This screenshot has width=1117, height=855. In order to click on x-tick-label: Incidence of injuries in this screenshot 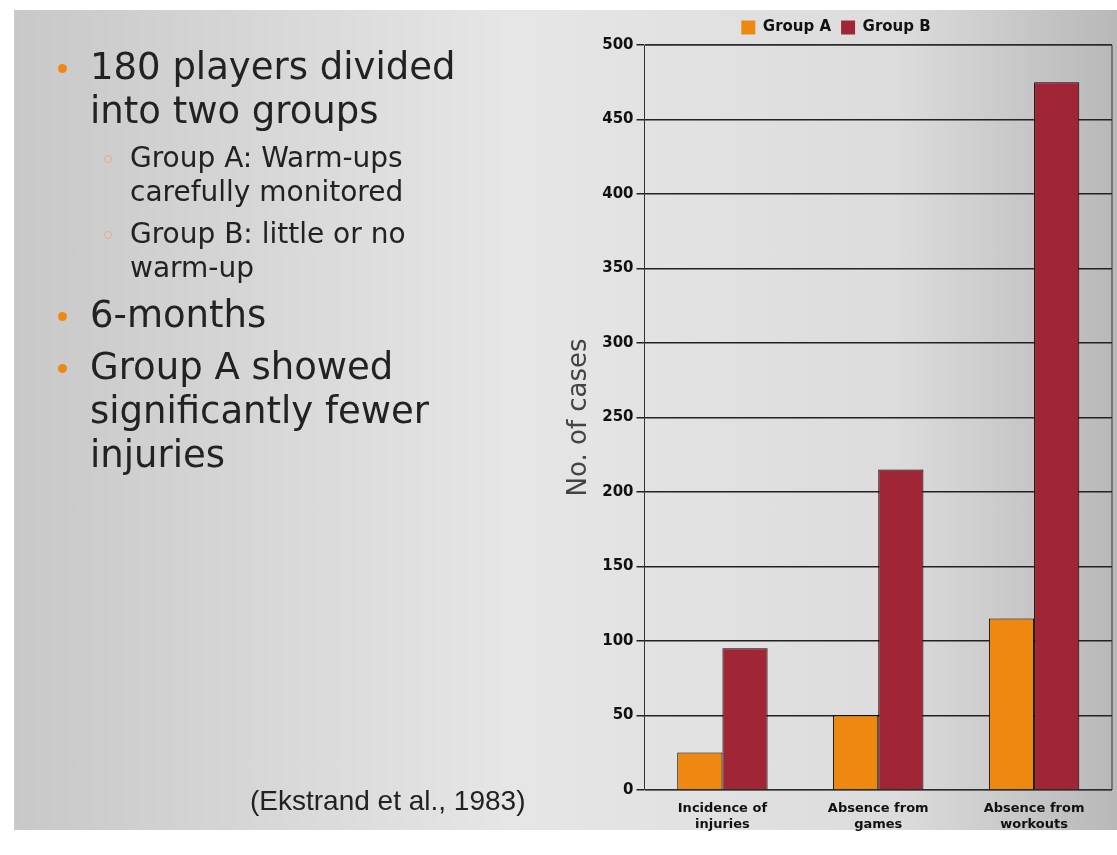, I will do `click(722, 815)`.